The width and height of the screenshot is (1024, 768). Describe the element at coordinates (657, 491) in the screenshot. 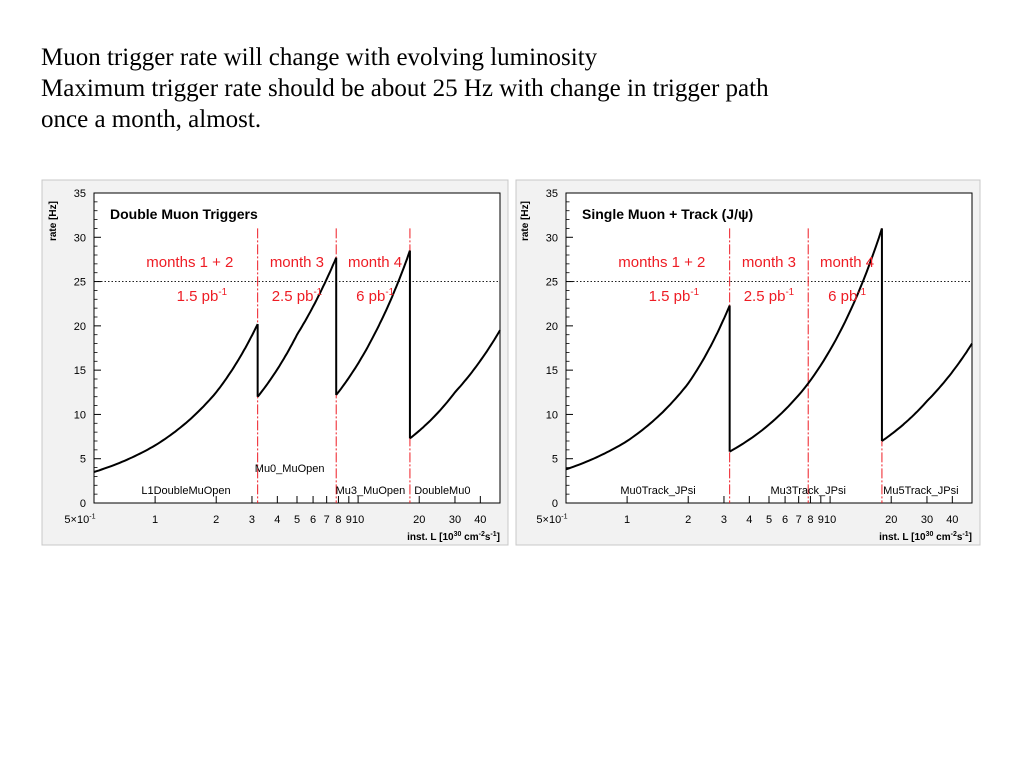

I see `trigger-label: Mu0Track_JPsi` at that location.